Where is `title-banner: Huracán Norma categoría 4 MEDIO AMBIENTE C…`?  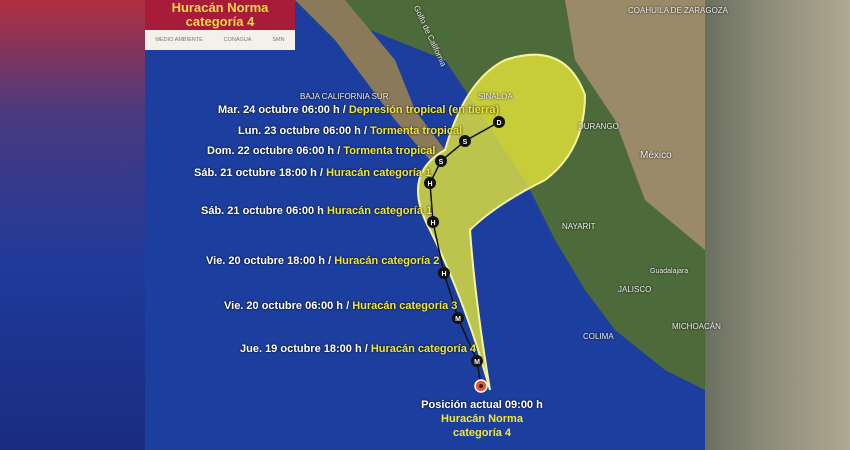
title-banner: Huracán Norma categoría 4 MEDIO AMBIENTE C… is located at coordinates (220, 25).